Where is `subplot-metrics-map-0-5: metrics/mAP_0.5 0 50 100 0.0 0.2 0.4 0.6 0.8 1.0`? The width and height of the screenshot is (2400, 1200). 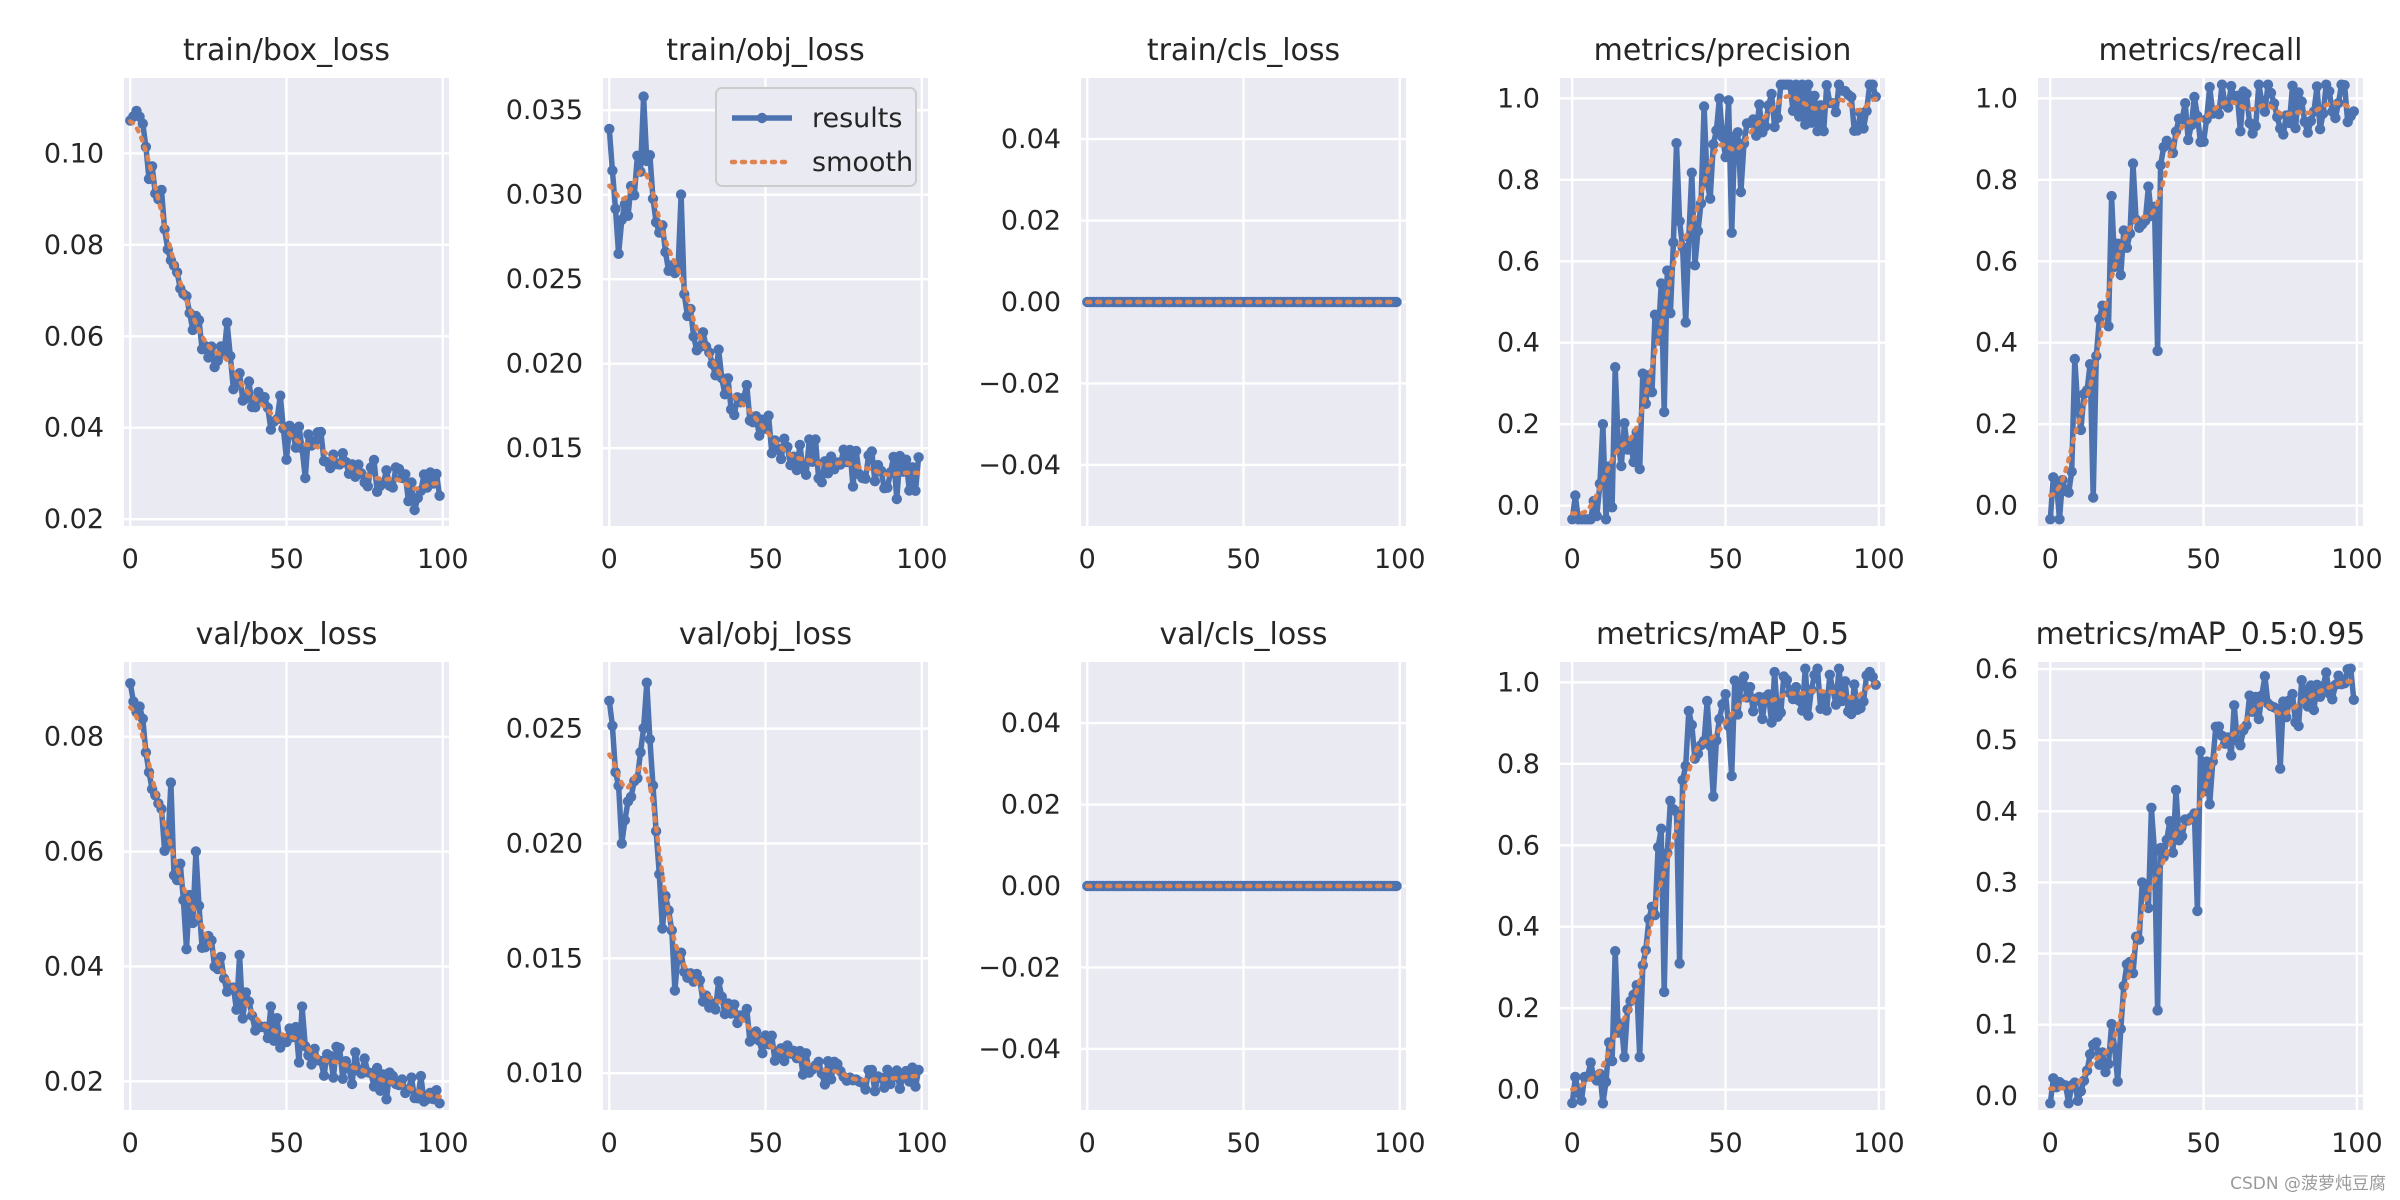 subplot-metrics-map-0-5: metrics/mAP_0.5 0 50 100 0.0 0.2 0.4 0.6 0.8 1.0 is located at coordinates (1701, 888).